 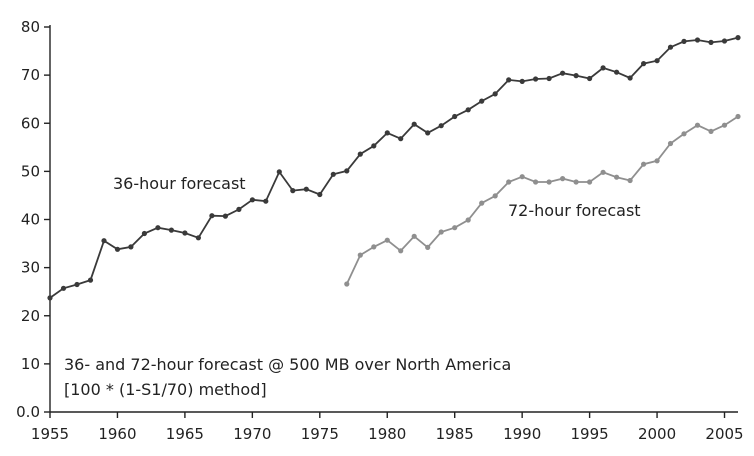 What do you see at coordinates (30, 220) in the screenshot?
I see `y-tick-label: 40` at bounding box center [30, 220].